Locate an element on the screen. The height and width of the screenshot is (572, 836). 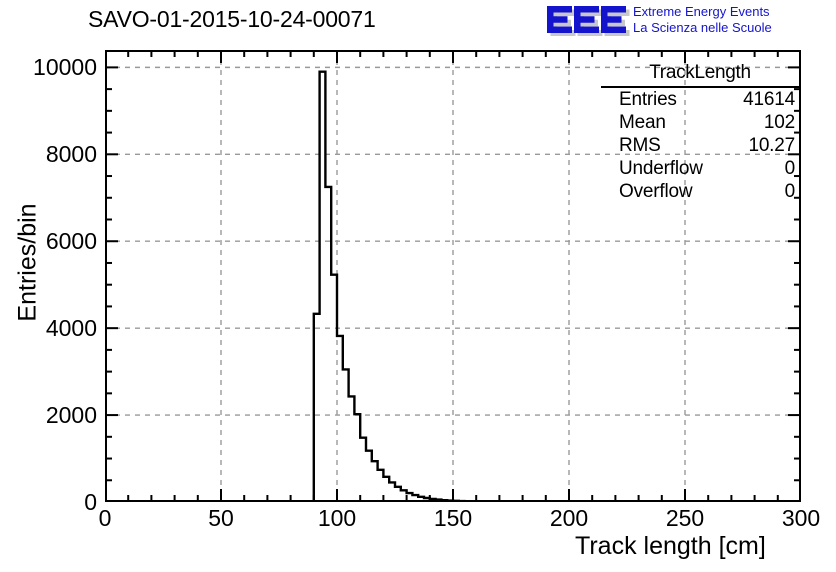
statistics-value: 10.27 is located at coordinates (771, 145).